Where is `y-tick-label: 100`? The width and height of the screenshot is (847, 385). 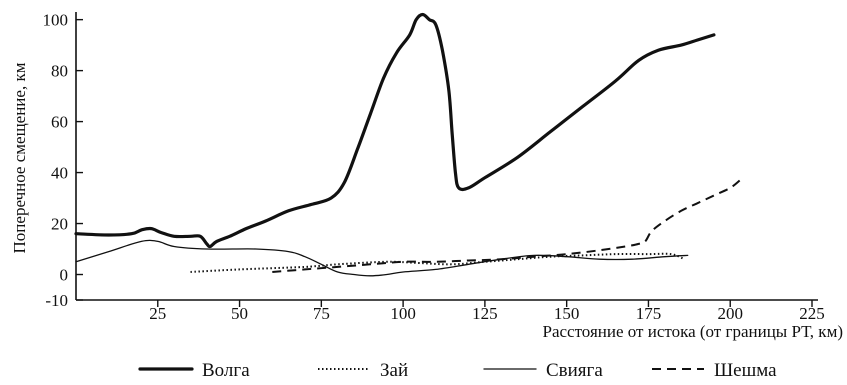
y-tick-label: 100 is located at coordinates (56, 20).